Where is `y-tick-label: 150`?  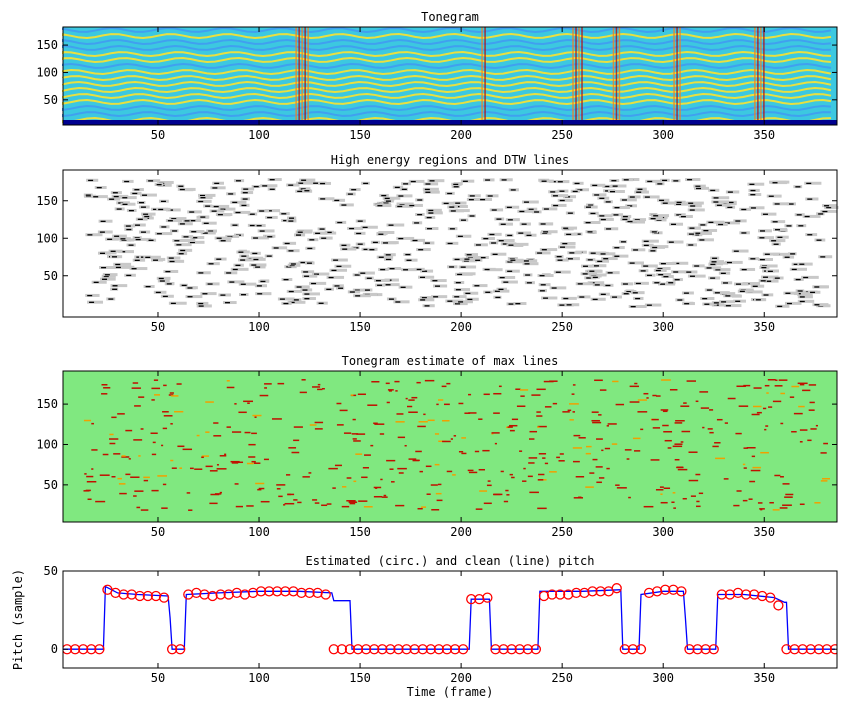
y-tick-label: 150 is located at coordinates (47, 404).